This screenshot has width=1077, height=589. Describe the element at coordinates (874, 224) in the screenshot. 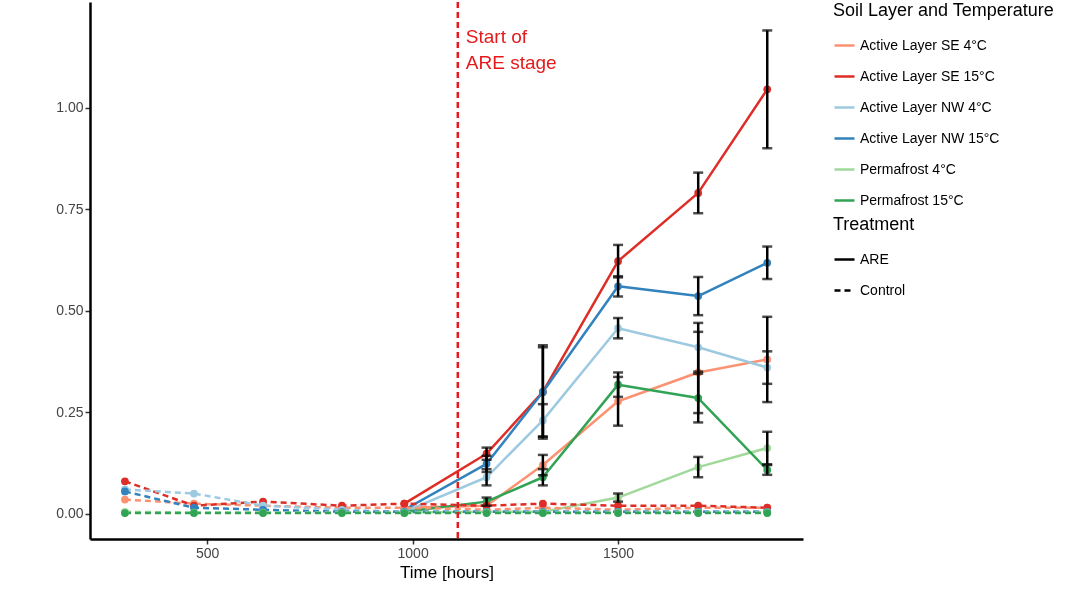

I see `text: Treatment` at that location.